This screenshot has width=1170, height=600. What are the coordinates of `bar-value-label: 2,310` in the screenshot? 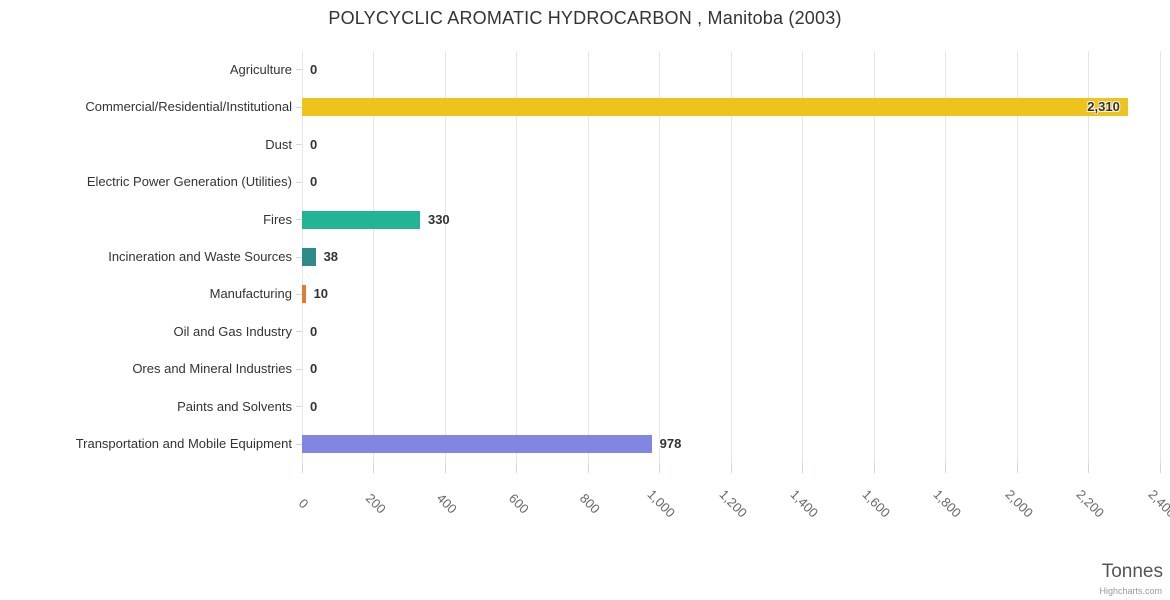 It's located at (1103, 107).